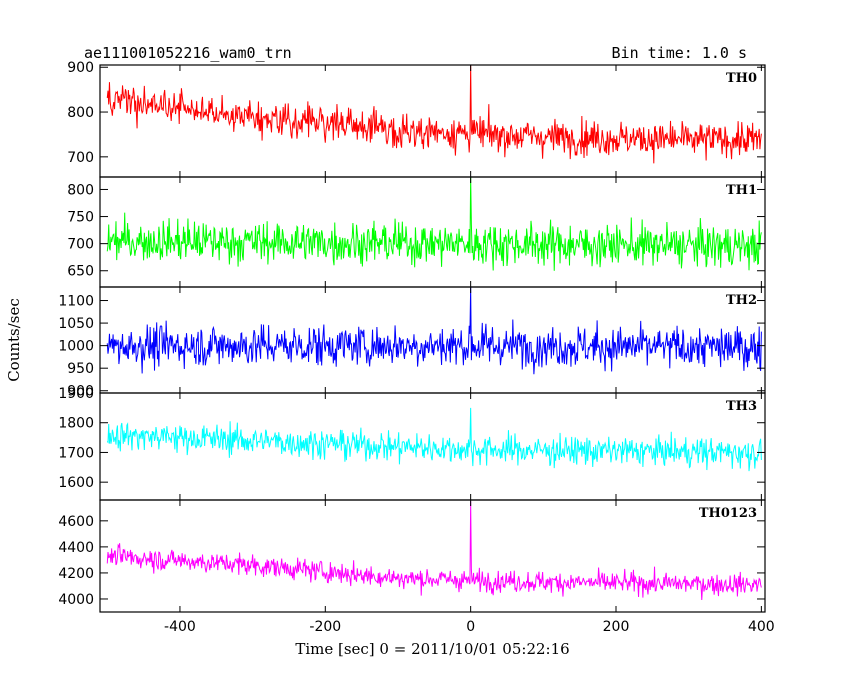 This screenshot has height=680, width=850. What do you see at coordinates (76, 522) in the screenshot?
I see `y-tick-label: 4600` at bounding box center [76, 522].